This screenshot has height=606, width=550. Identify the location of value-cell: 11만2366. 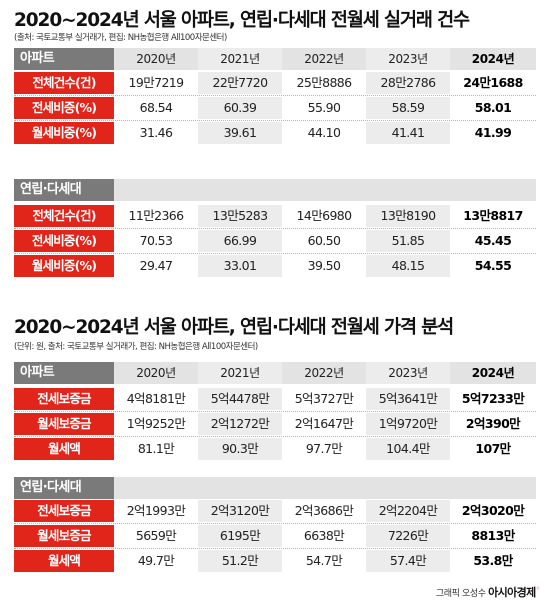
(156, 215).